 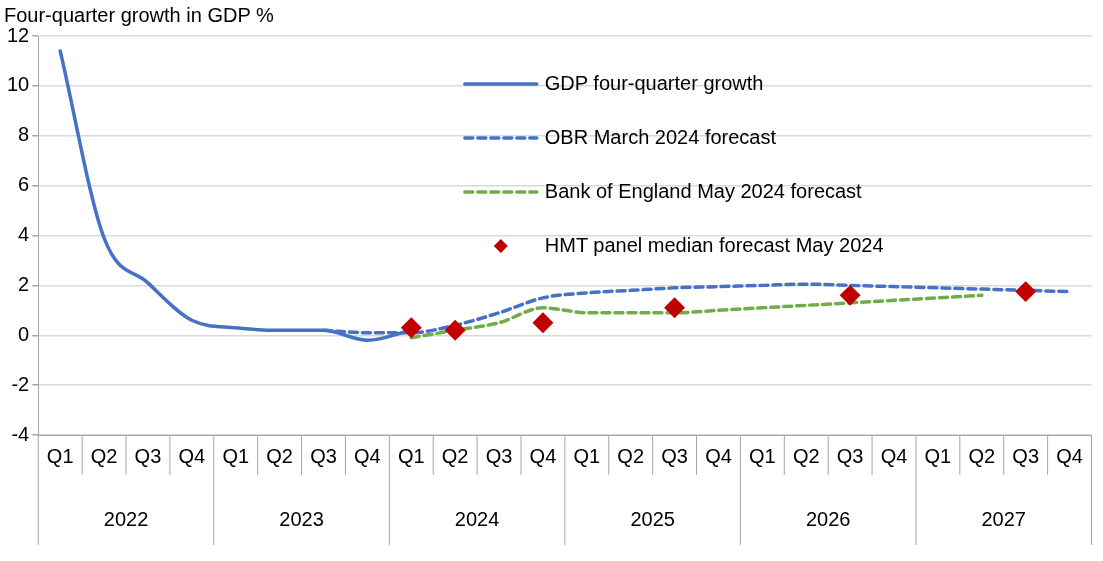 What do you see at coordinates (828, 518) in the screenshot?
I see `text: 2026` at bounding box center [828, 518].